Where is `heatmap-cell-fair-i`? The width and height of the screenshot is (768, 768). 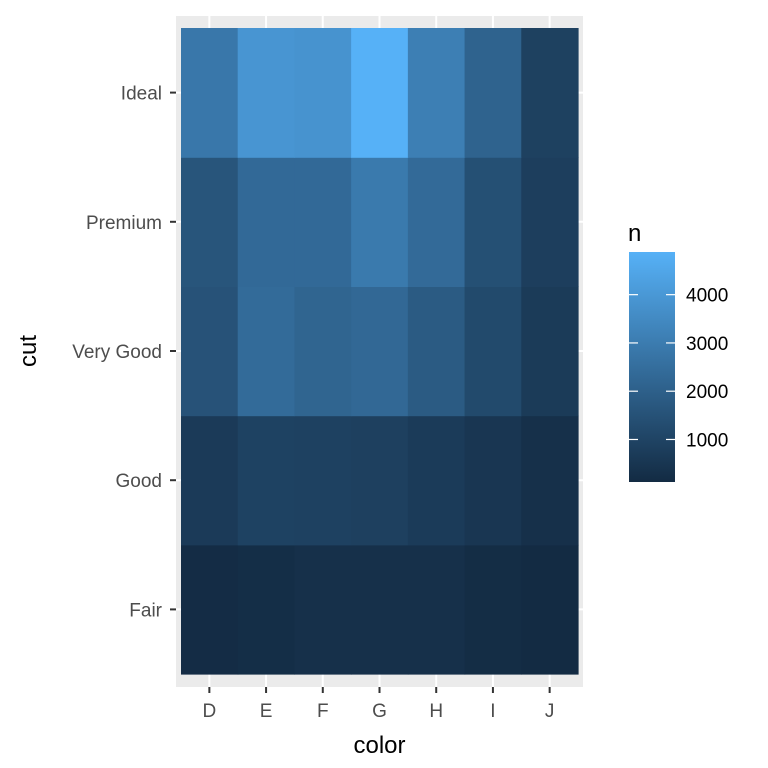 heatmap-cell-fair-i is located at coordinates (493, 609).